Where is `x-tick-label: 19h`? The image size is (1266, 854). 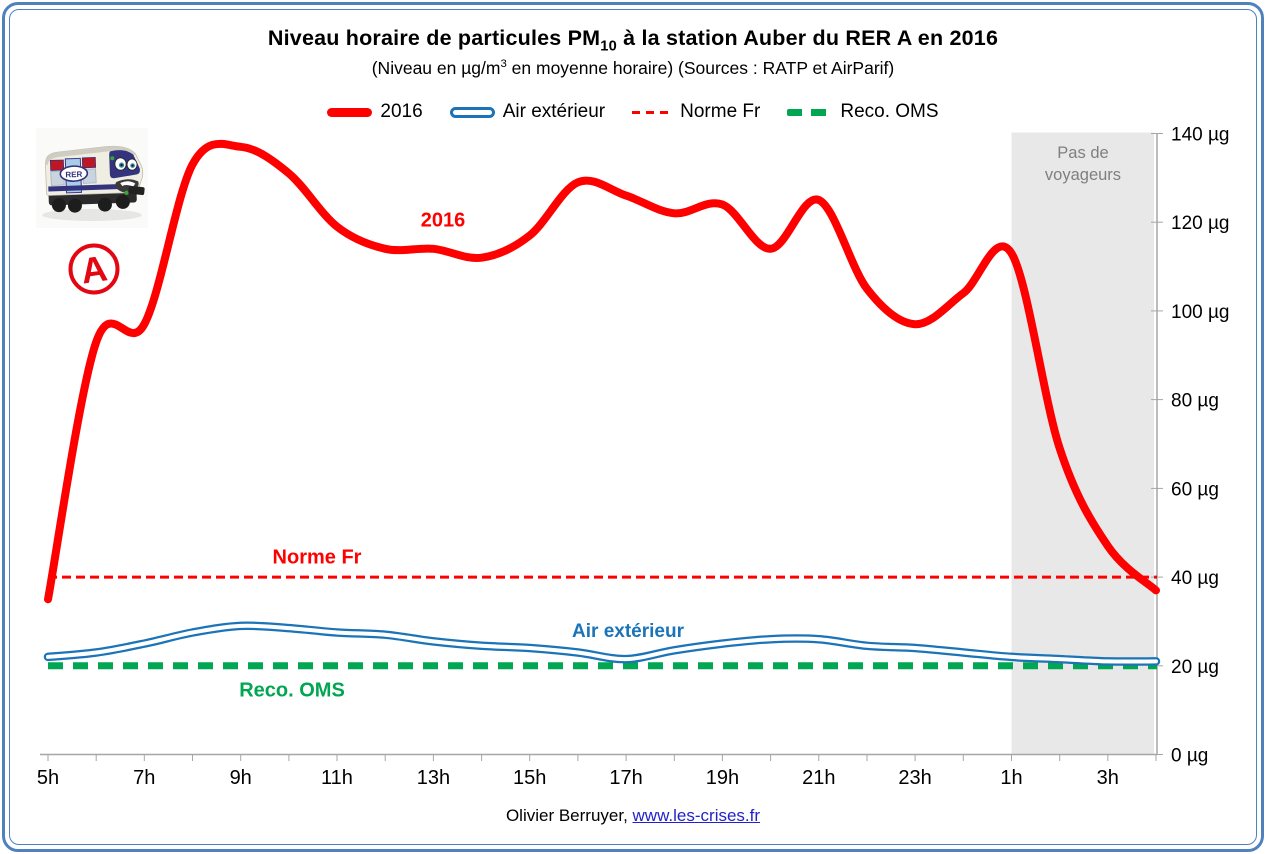
x-tick-label: 19h is located at coordinates (722, 778).